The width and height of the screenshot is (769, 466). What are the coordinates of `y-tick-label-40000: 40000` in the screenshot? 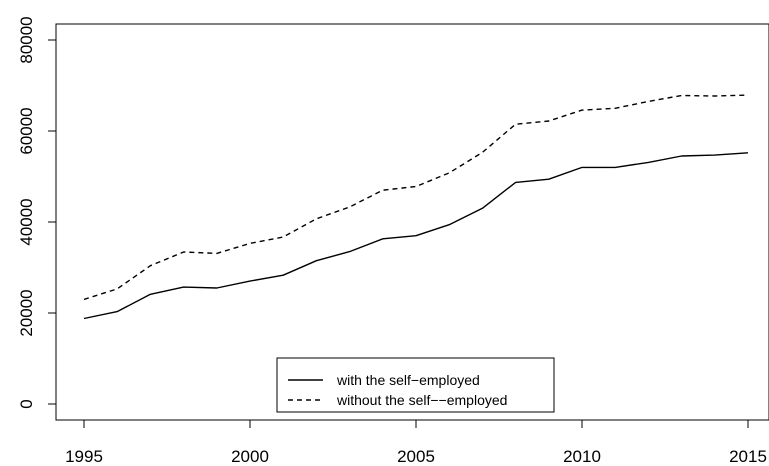 It's located at (26, 221).